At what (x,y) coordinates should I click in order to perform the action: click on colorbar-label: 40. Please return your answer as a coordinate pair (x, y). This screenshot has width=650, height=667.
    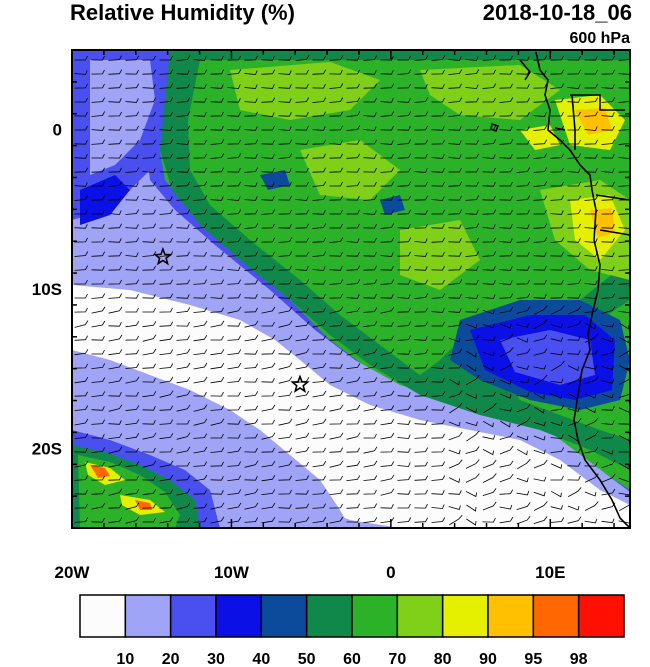
    Looking at the image, I should click on (261, 659).